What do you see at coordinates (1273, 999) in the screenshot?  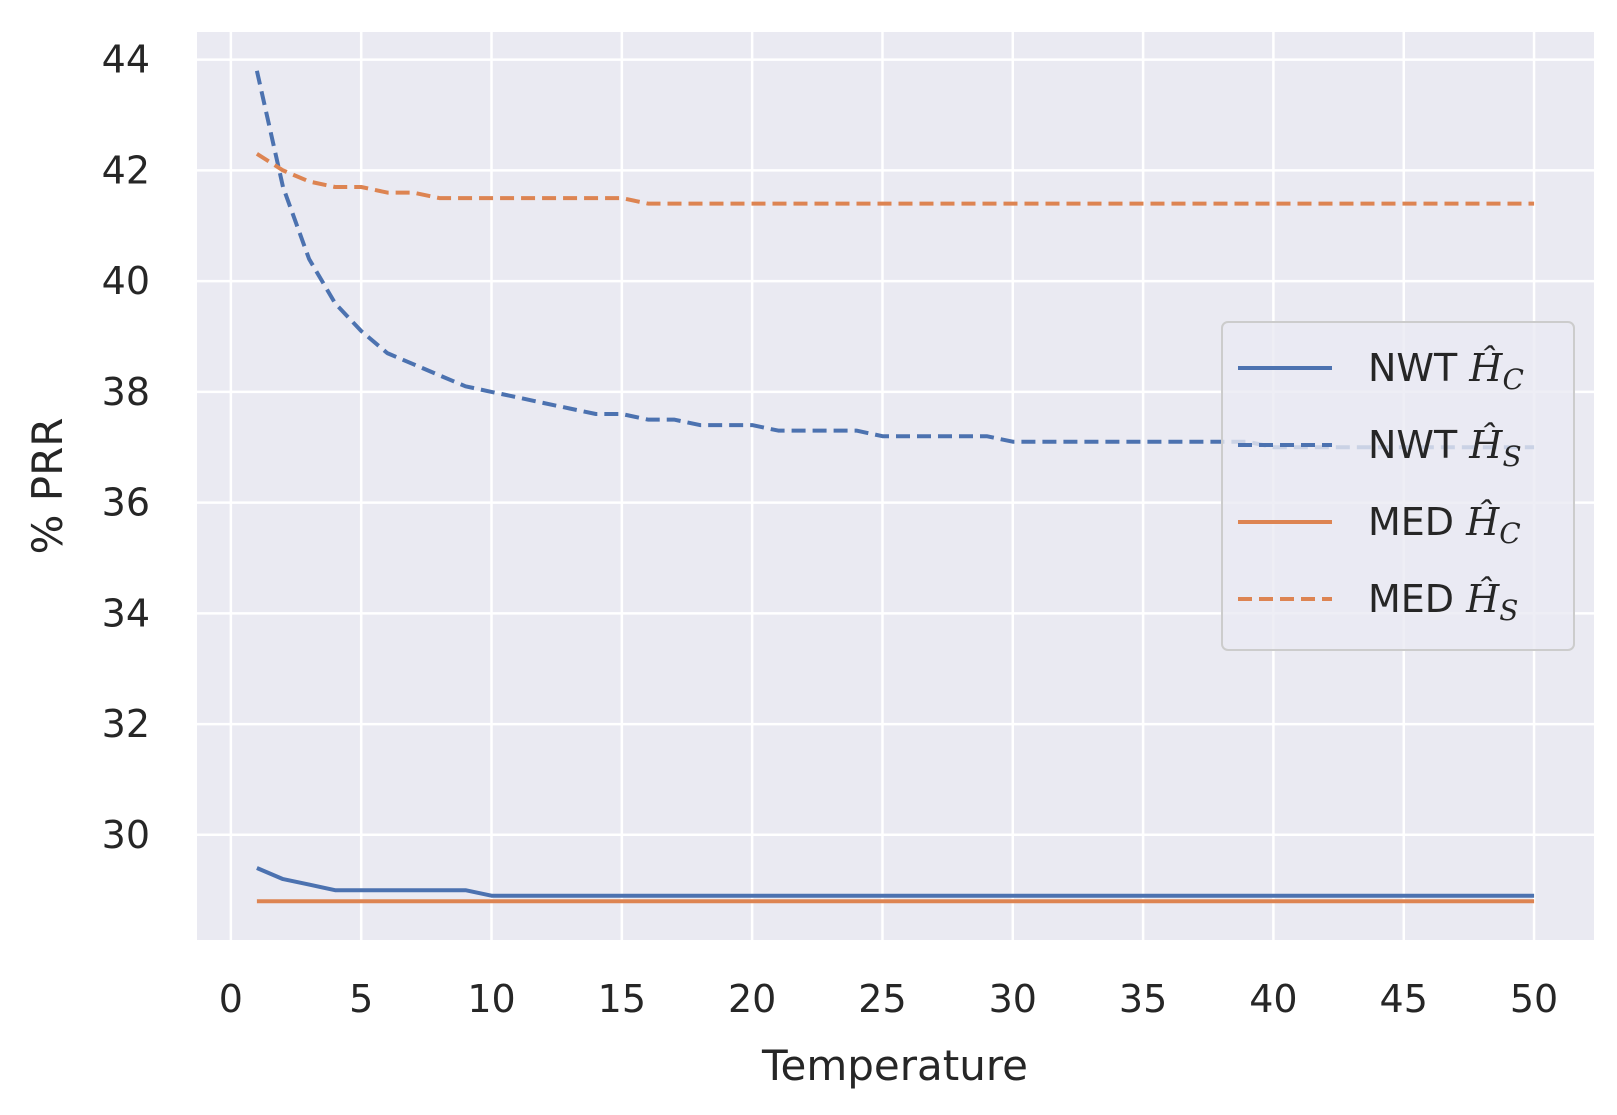 I see `x-tick-label: 40` at bounding box center [1273, 999].